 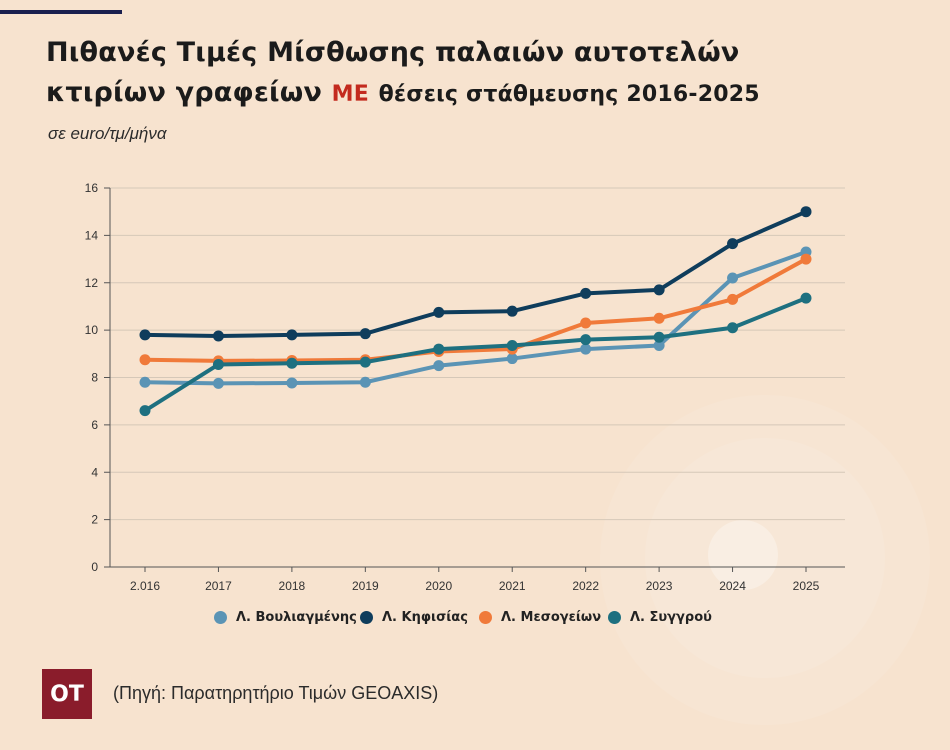 What do you see at coordinates (94, 425) in the screenshot?
I see `y-tick-label: 6` at bounding box center [94, 425].